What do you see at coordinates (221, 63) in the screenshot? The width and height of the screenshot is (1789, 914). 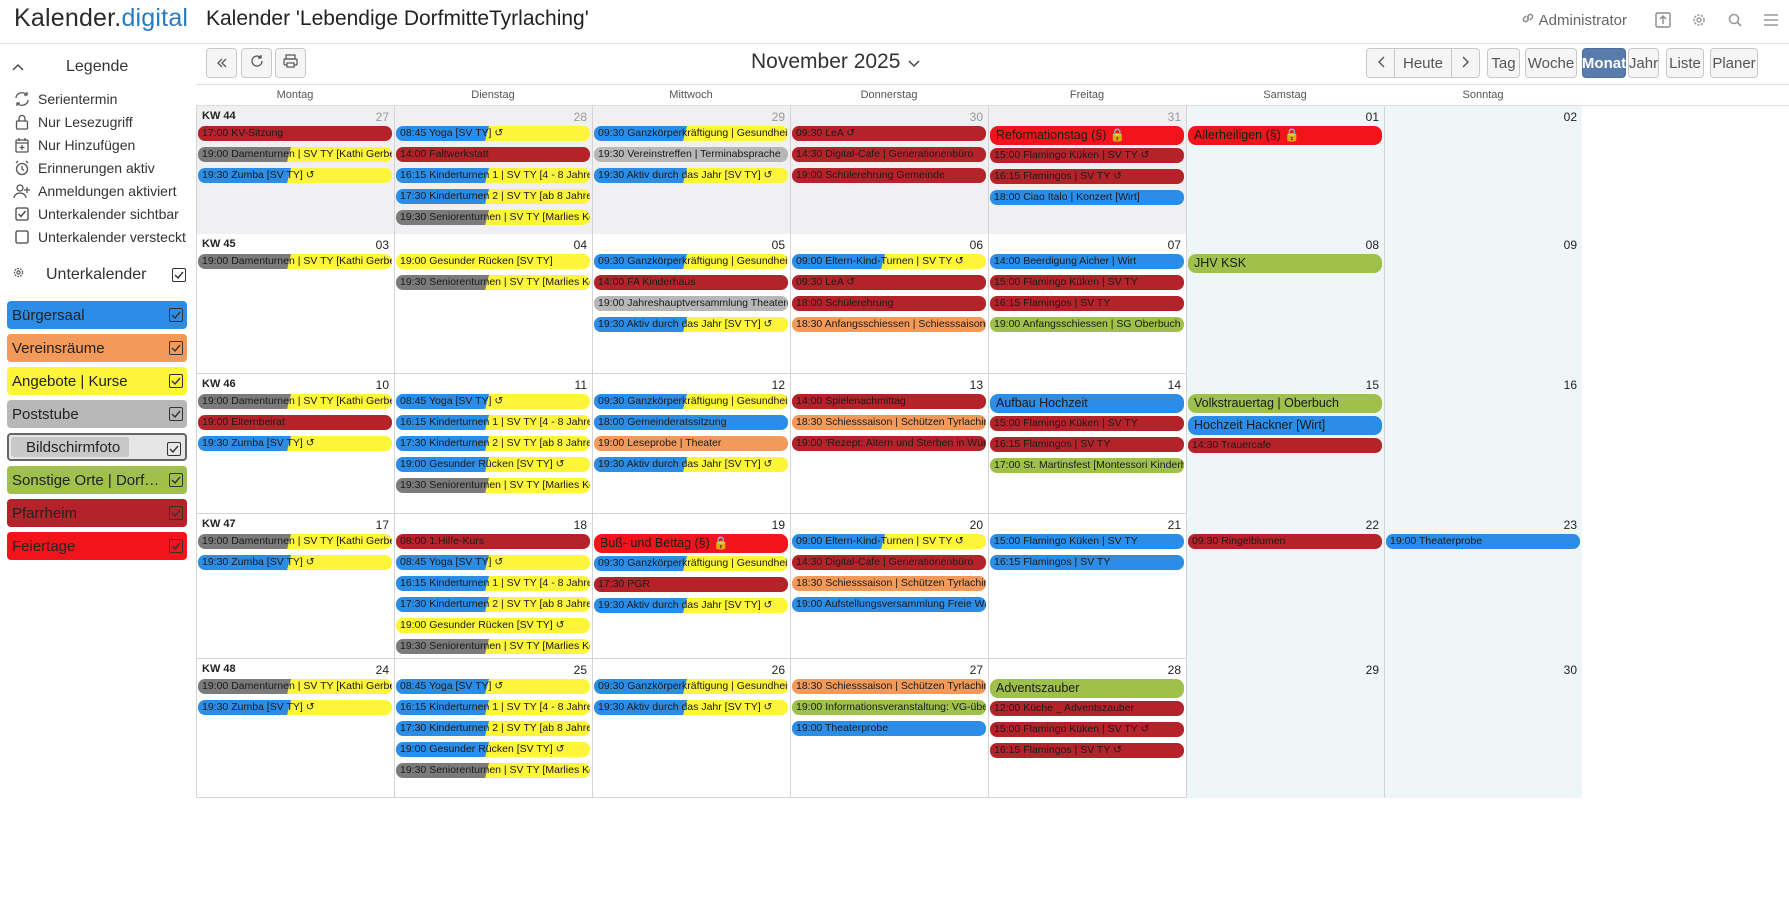 I see `collapse-sidebar-button` at bounding box center [221, 63].